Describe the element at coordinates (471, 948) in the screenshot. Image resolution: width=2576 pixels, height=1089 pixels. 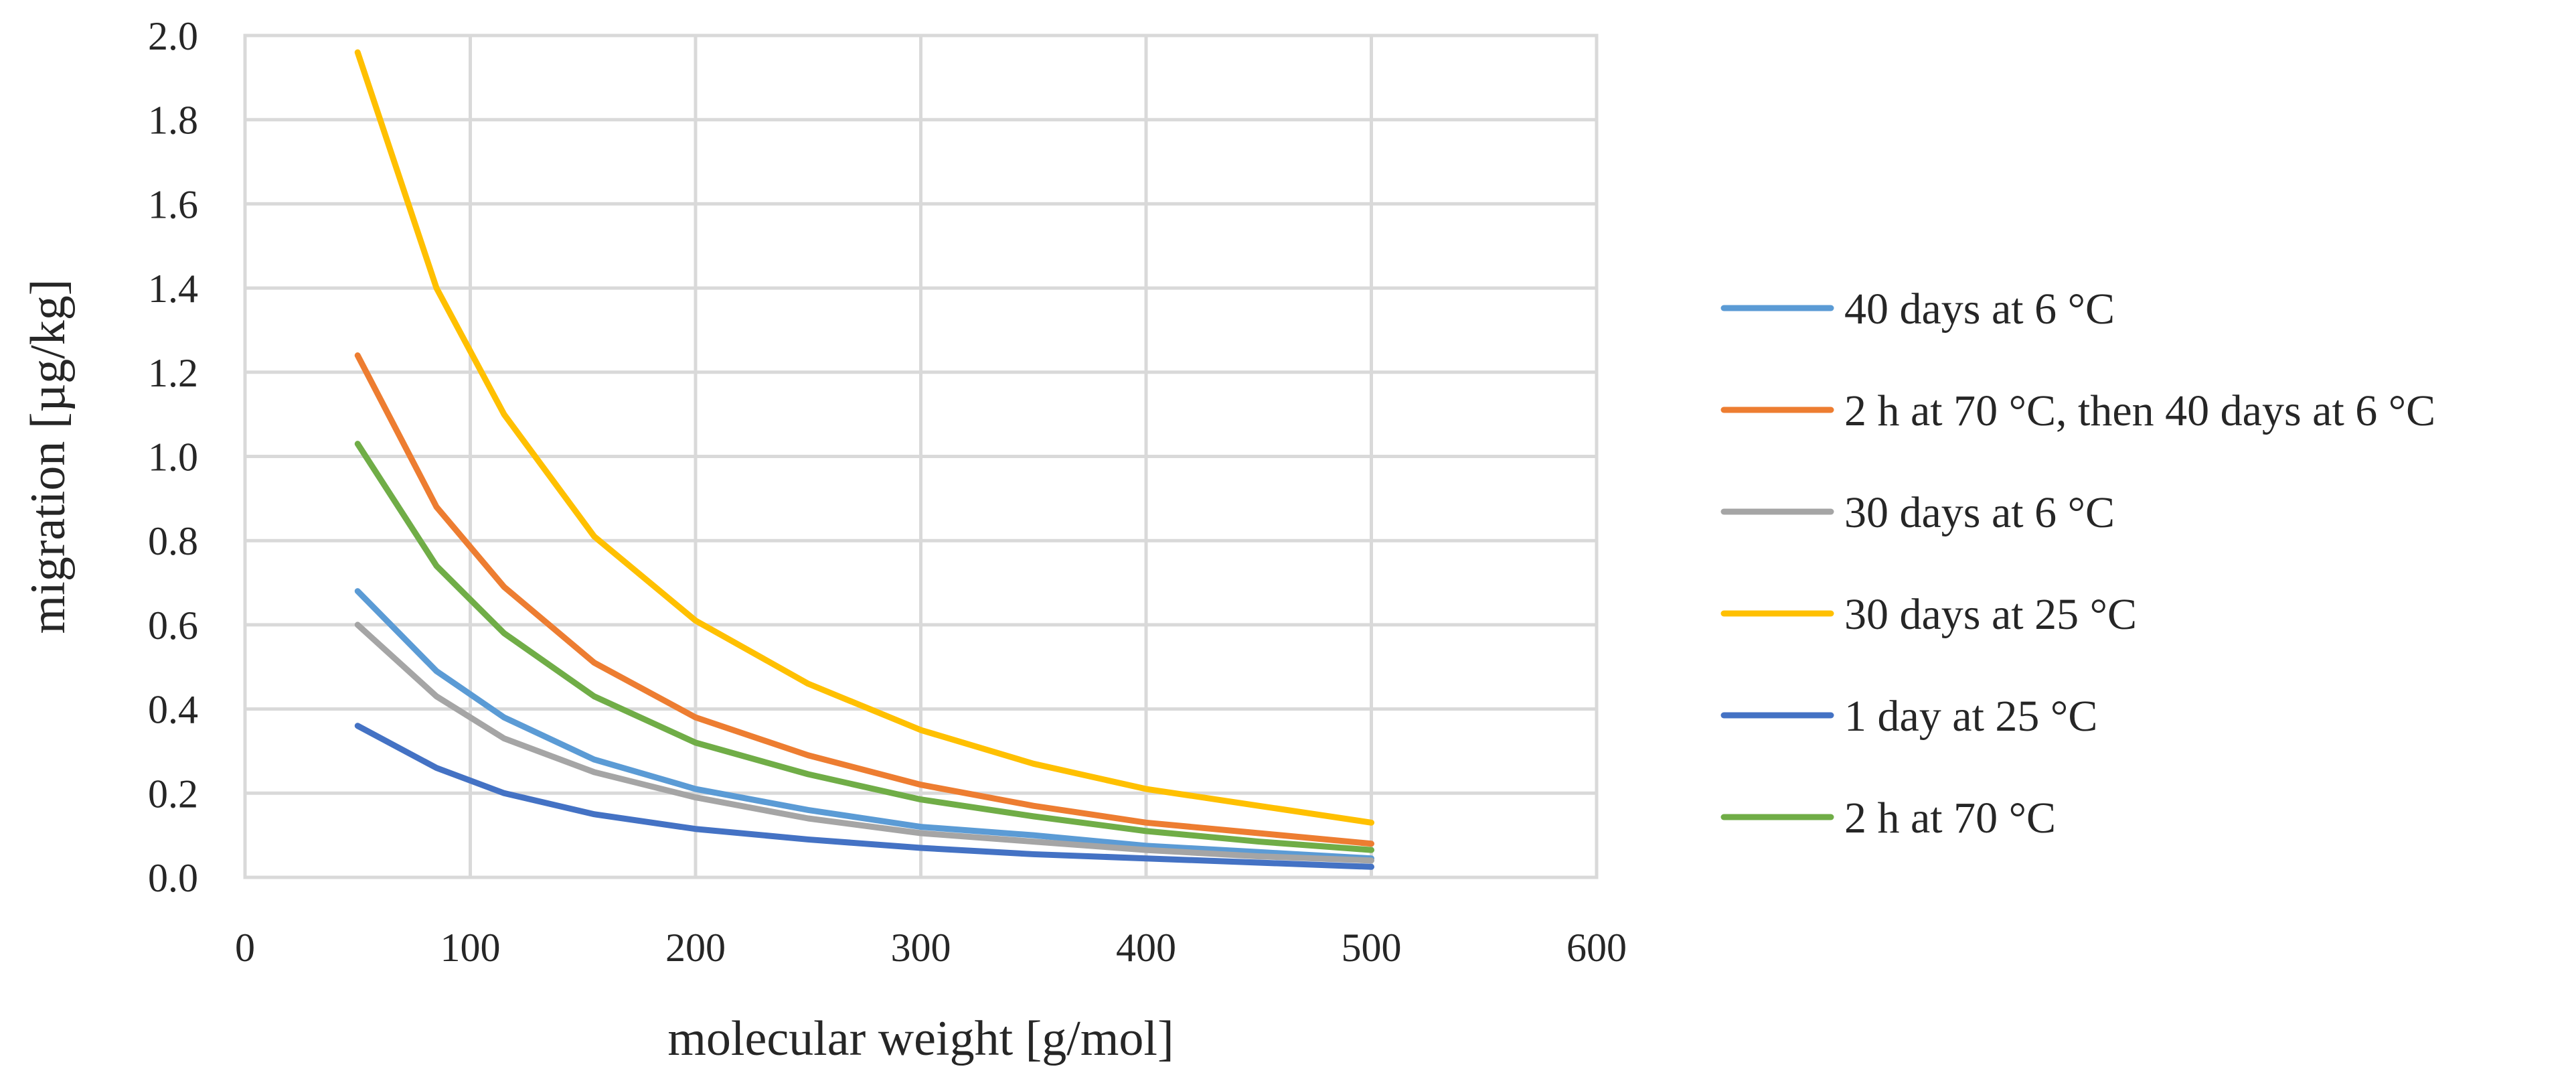
I see `x-tick-label: 100` at that location.